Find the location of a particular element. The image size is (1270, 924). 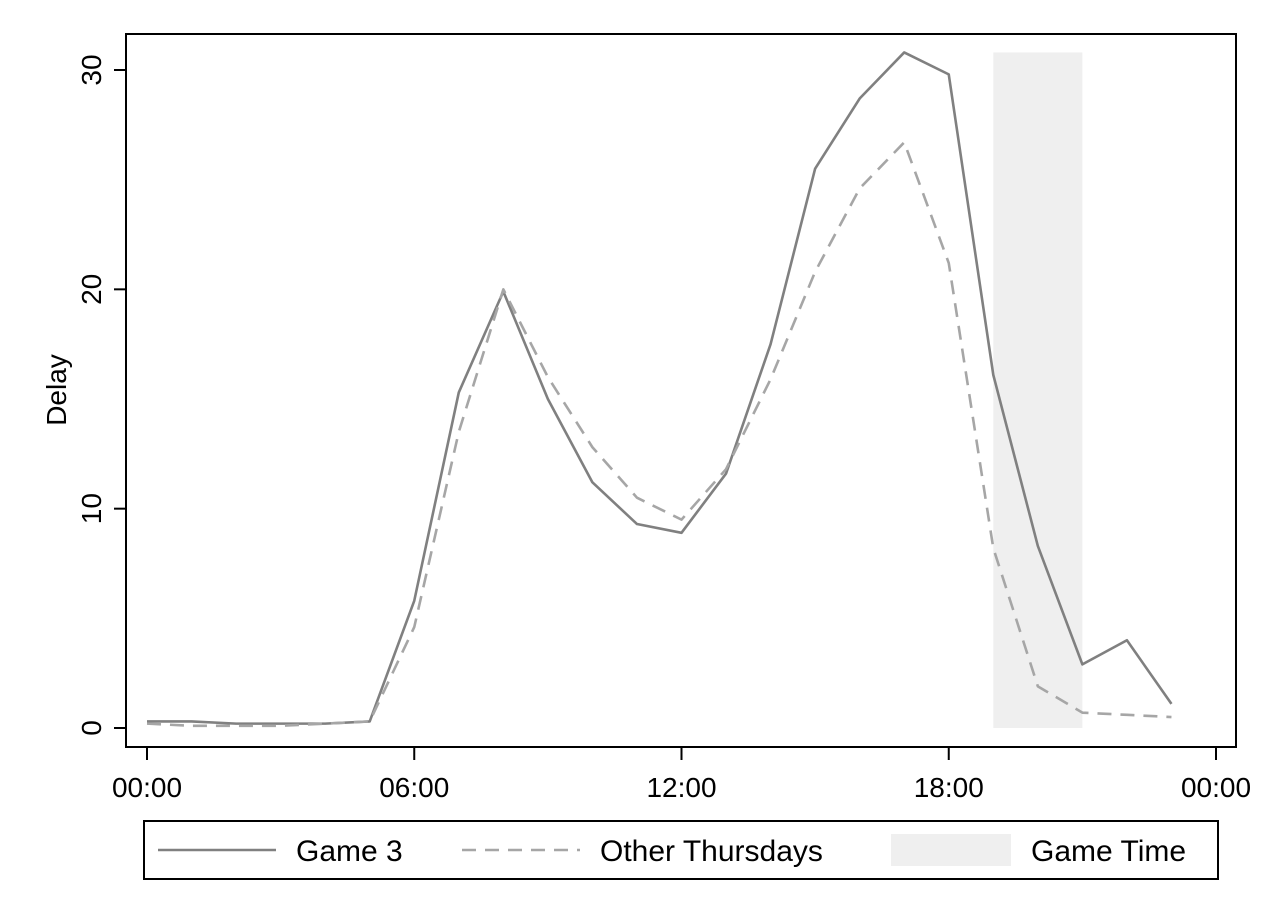

x-tick-label: 12:00 is located at coordinates (681, 787).